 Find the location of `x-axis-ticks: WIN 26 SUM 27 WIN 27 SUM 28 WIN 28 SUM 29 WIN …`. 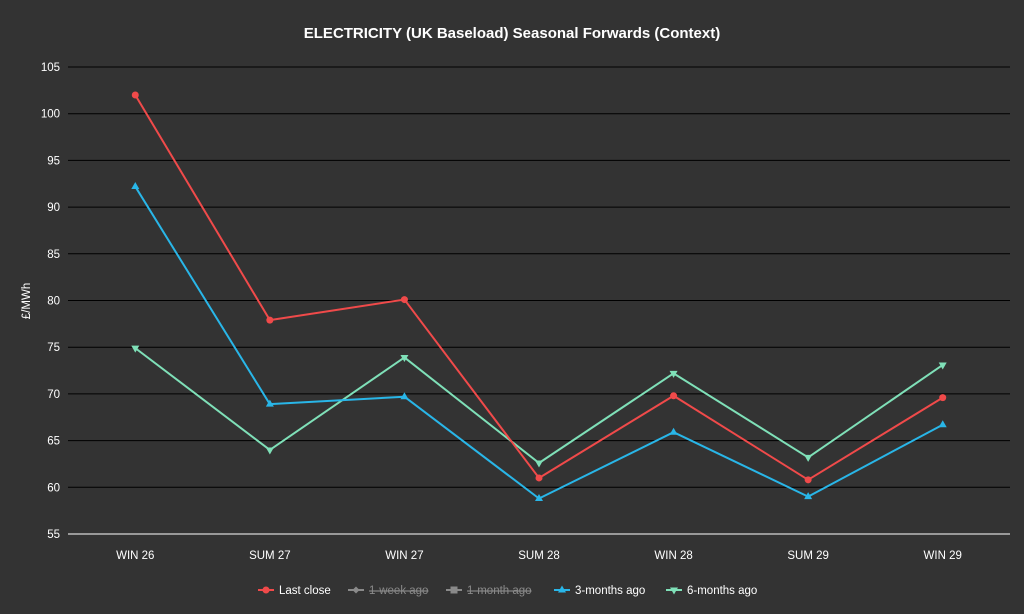

x-axis-ticks: WIN 26 SUM 27 WIN 27 SUM 28 WIN 28 SUM 29 WIN … is located at coordinates (539, 556).